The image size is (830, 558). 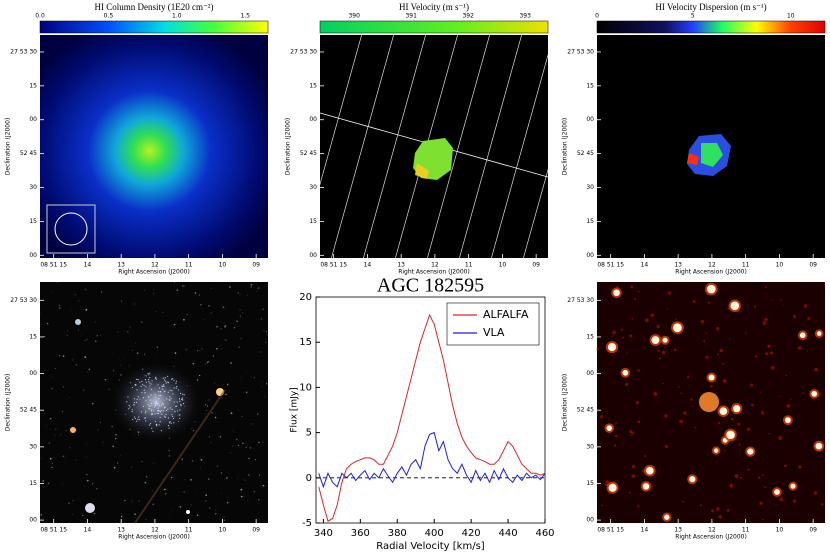 I want to click on ra-tick-label: 09, so click(x=536, y=265).